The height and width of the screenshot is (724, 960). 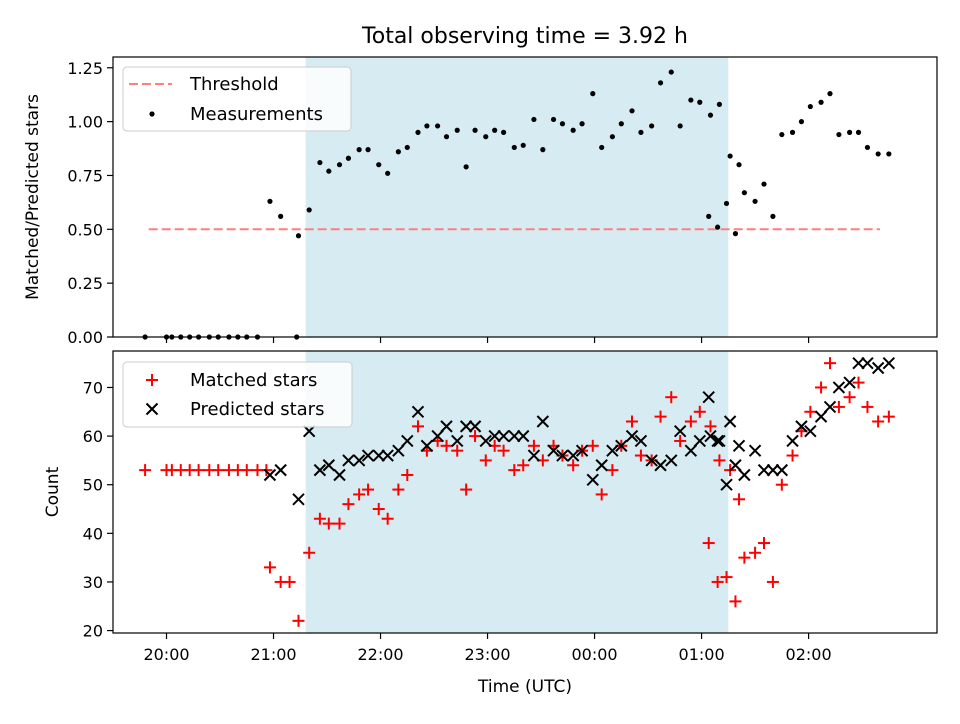 I want to click on bottom-y-tick-label: 60, so click(x=93, y=436).